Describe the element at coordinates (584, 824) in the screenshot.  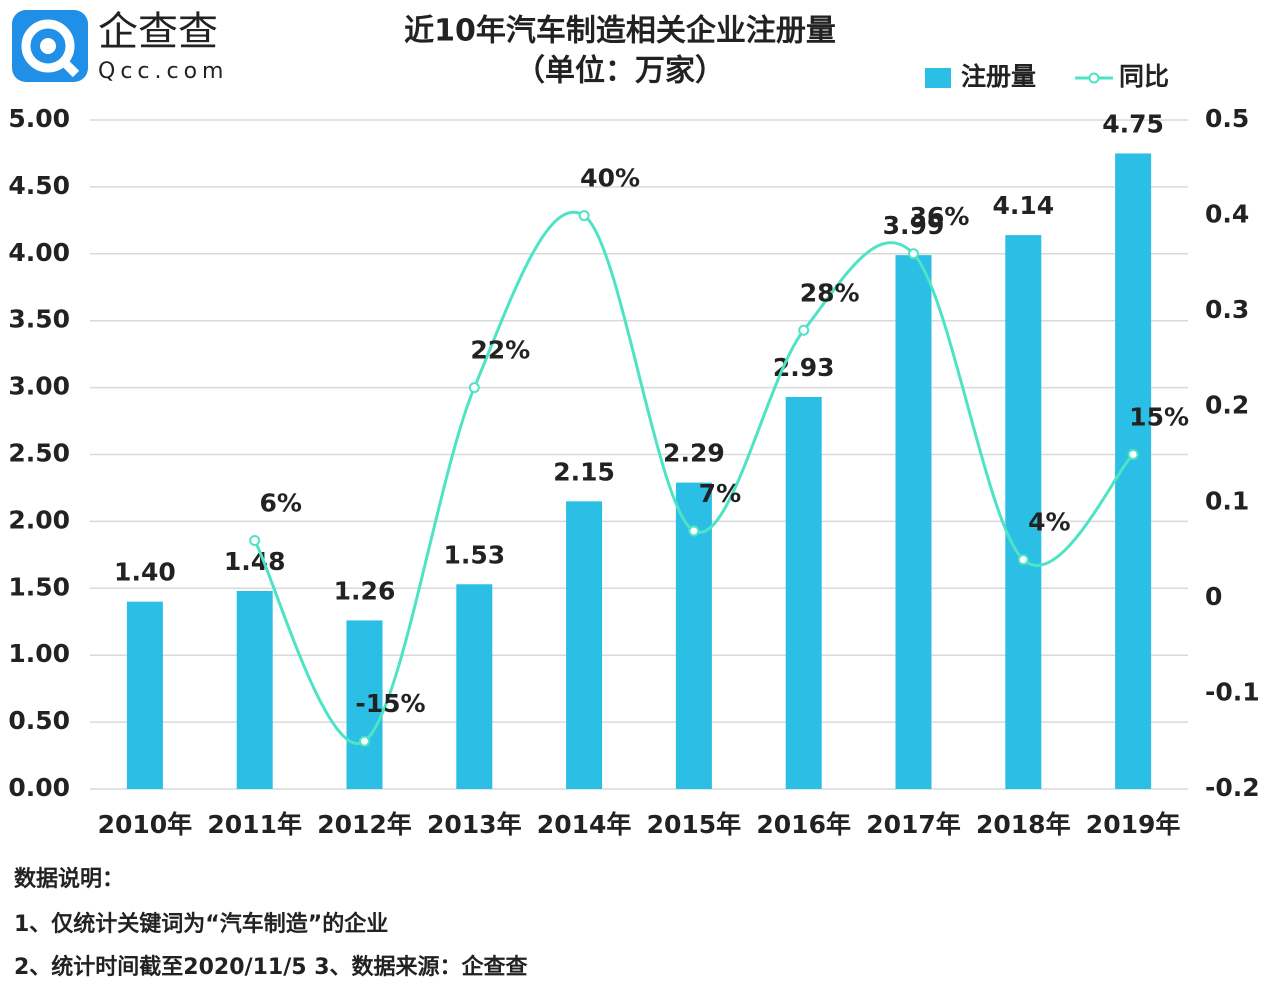
I see `x-tick-label: 2014年` at that location.